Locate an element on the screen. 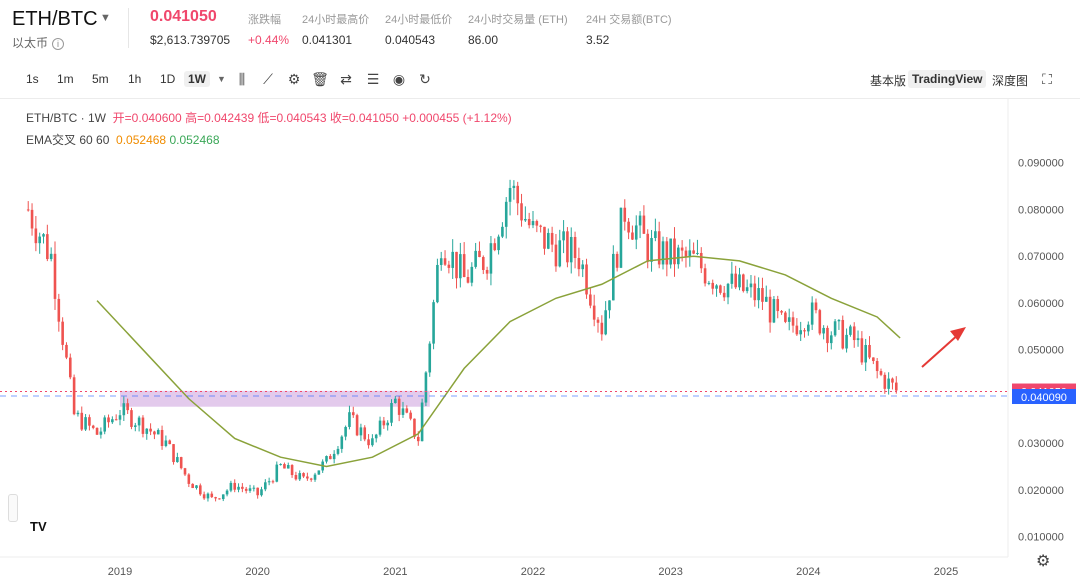  settings-icon: ⚙ is located at coordinates (294, 79).